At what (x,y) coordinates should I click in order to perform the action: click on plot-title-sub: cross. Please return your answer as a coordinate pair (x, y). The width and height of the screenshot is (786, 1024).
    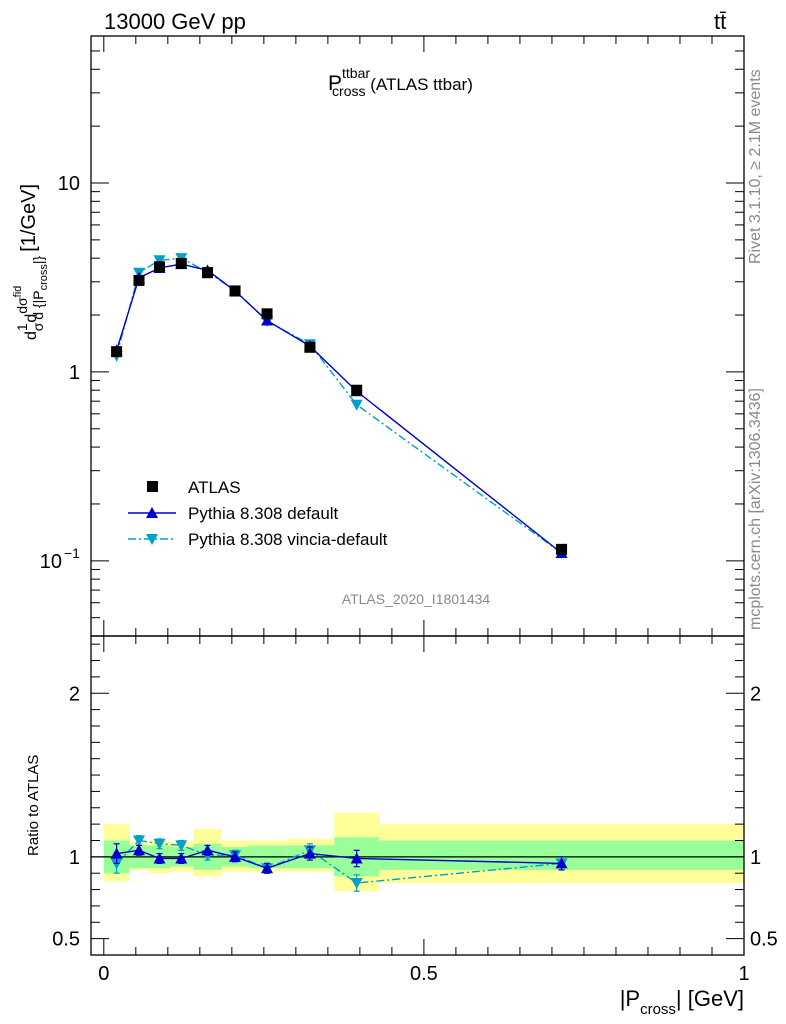
    Looking at the image, I should click on (348, 91).